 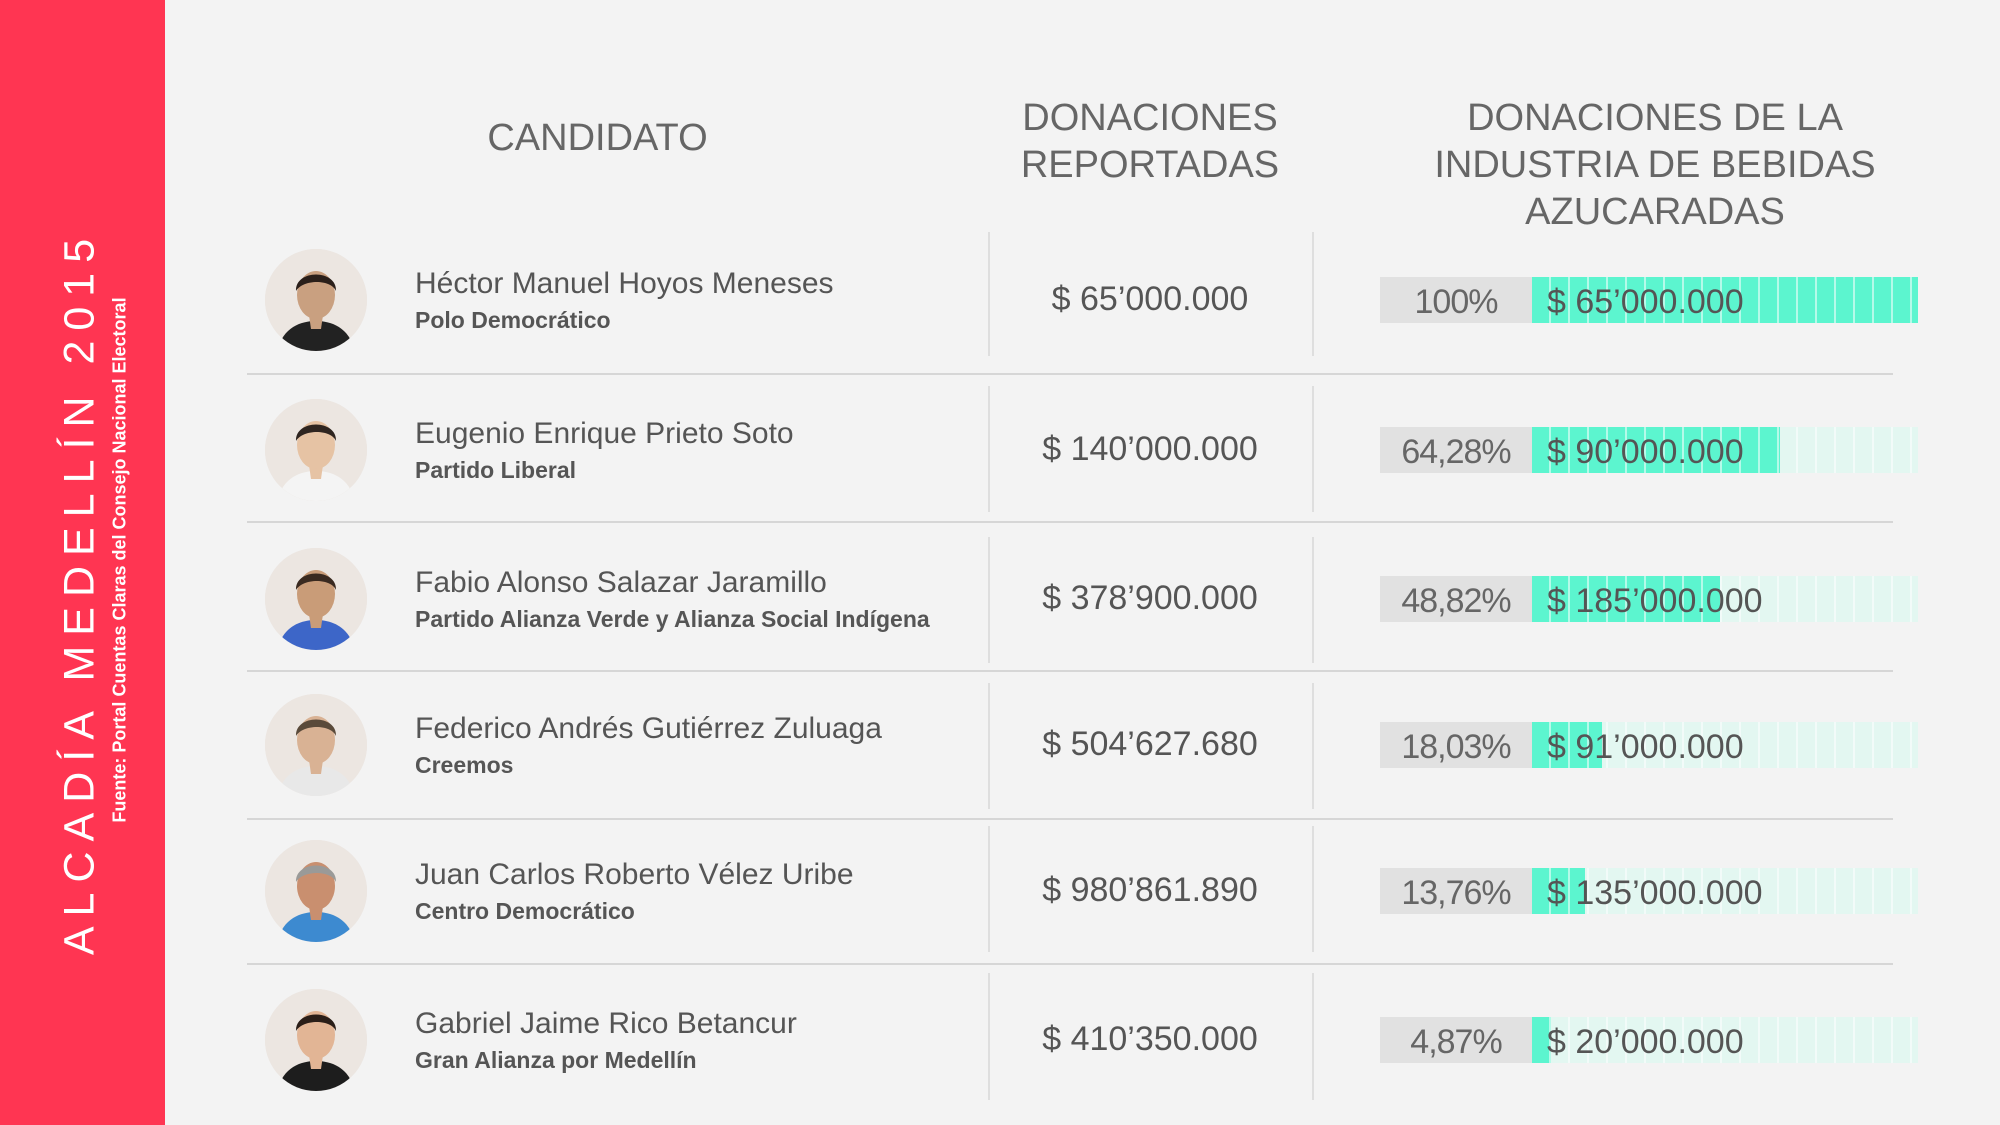 What do you see at coordinates (1456, 1040) in the screenshot?
I see `industry-percentage: 4,87%` at bounding box center [1456, 1040].